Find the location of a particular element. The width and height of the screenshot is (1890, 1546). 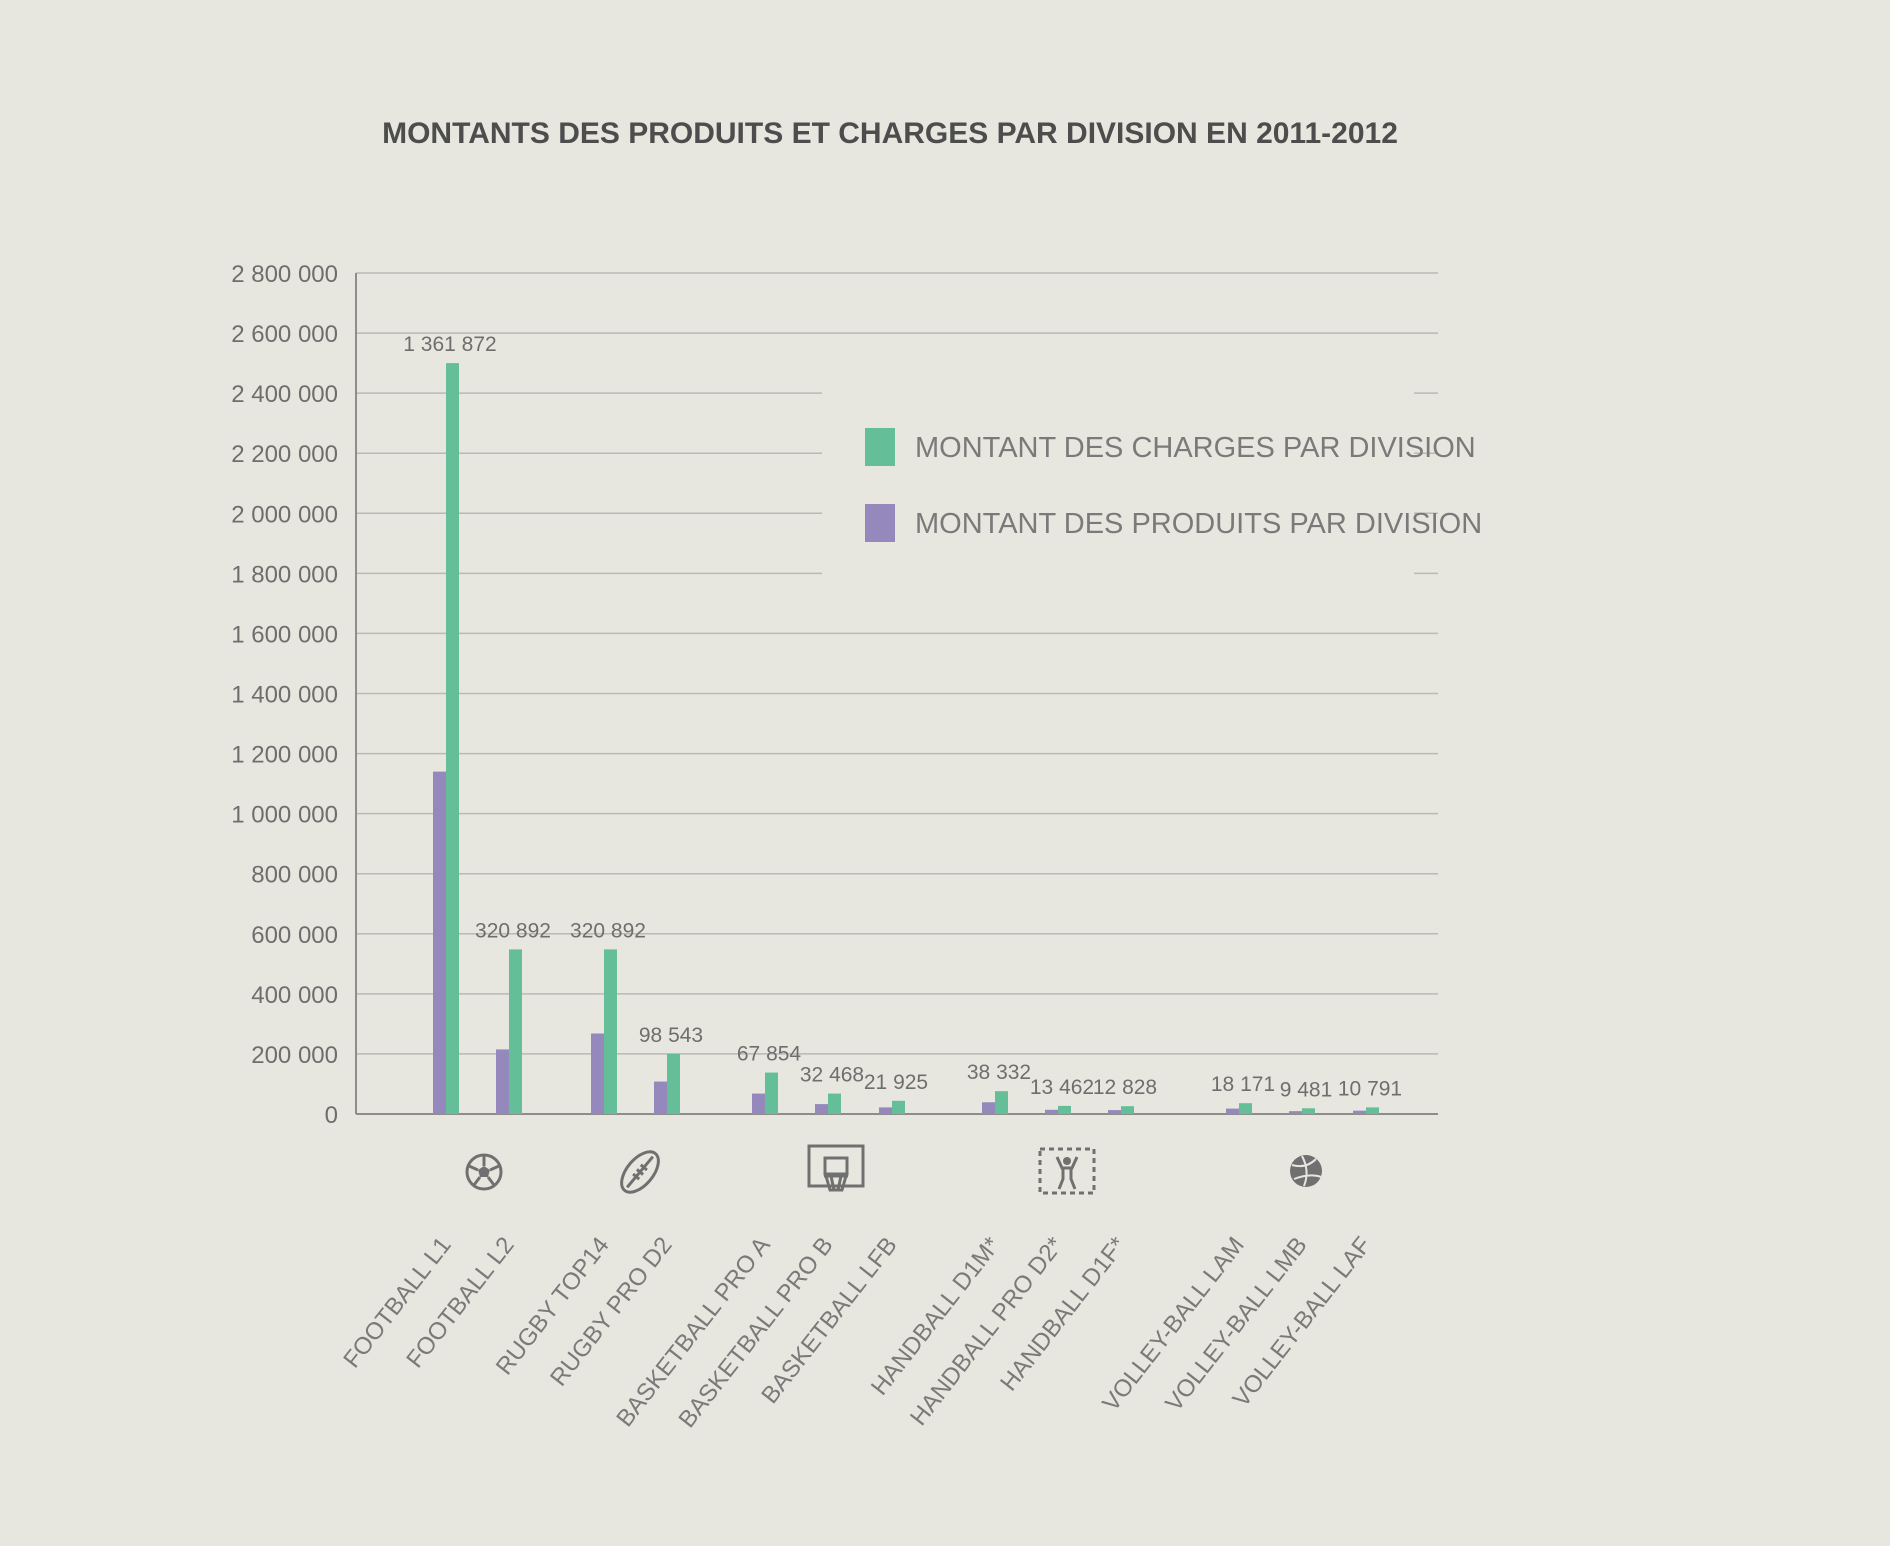

y-tick-label: 600 000 is located at coordinates (294, 935).